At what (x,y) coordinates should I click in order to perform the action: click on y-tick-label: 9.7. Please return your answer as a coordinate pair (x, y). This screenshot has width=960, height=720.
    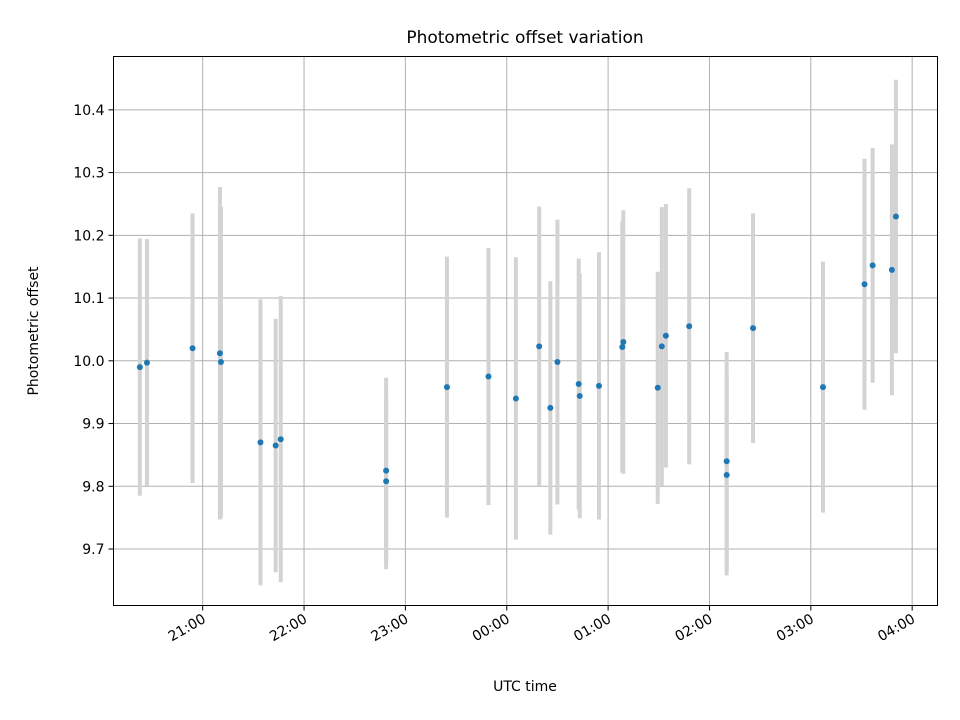
    Looking at the image, I should click on (93, 550).